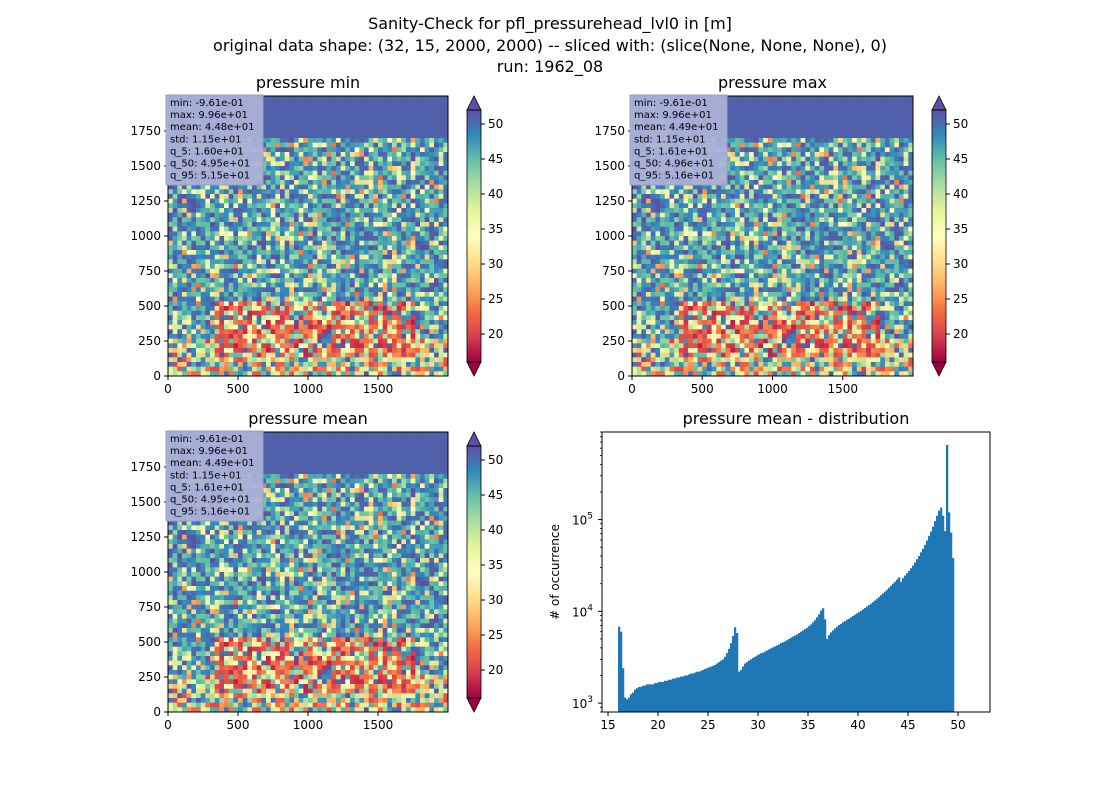 The width and height of the screenshot is (1100, 800). I want to click on y-tick-label: 105, so click(582, 520).